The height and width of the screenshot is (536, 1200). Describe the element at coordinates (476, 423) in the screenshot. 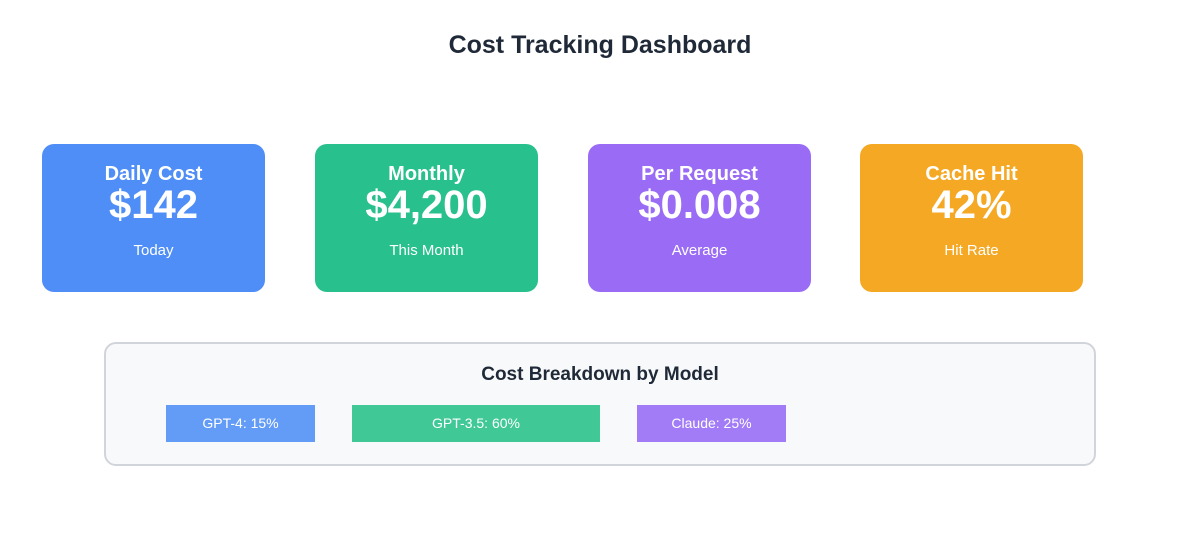

I see `breakdown-bar-gpt35: GPT-3.5: 60%` at that location.